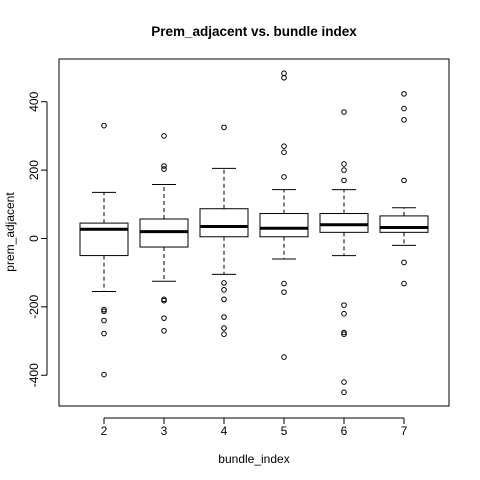  Describe the element at coordinates (253, 459) in the screenshot. I see `x-axis-label: bundle_index` at that location.